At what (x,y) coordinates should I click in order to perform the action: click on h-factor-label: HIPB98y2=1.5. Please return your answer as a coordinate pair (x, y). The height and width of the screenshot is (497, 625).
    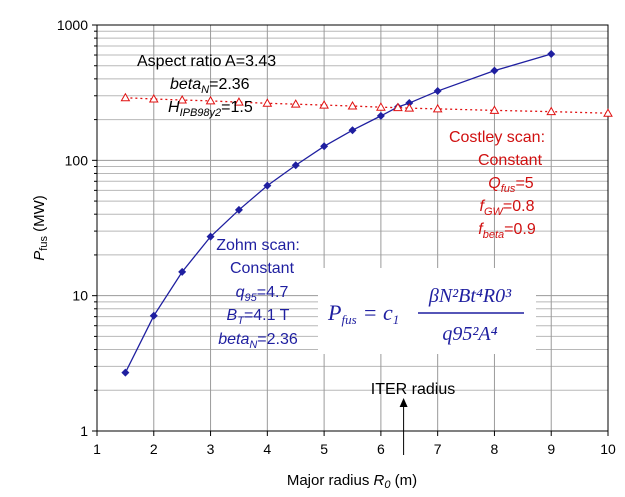
    Looking at the image, I should click on (210, 109).